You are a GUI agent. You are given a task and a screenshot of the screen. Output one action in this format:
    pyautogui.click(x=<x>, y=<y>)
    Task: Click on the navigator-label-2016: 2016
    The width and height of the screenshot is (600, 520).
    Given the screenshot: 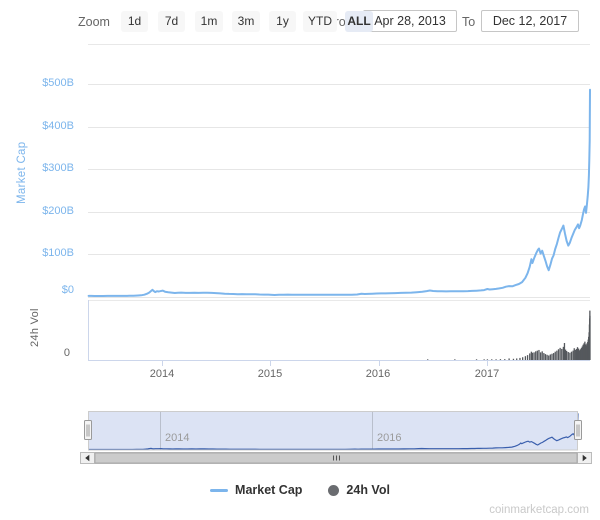 What is the action you would take?
    pyautogui.click(x=389, y=438)
    